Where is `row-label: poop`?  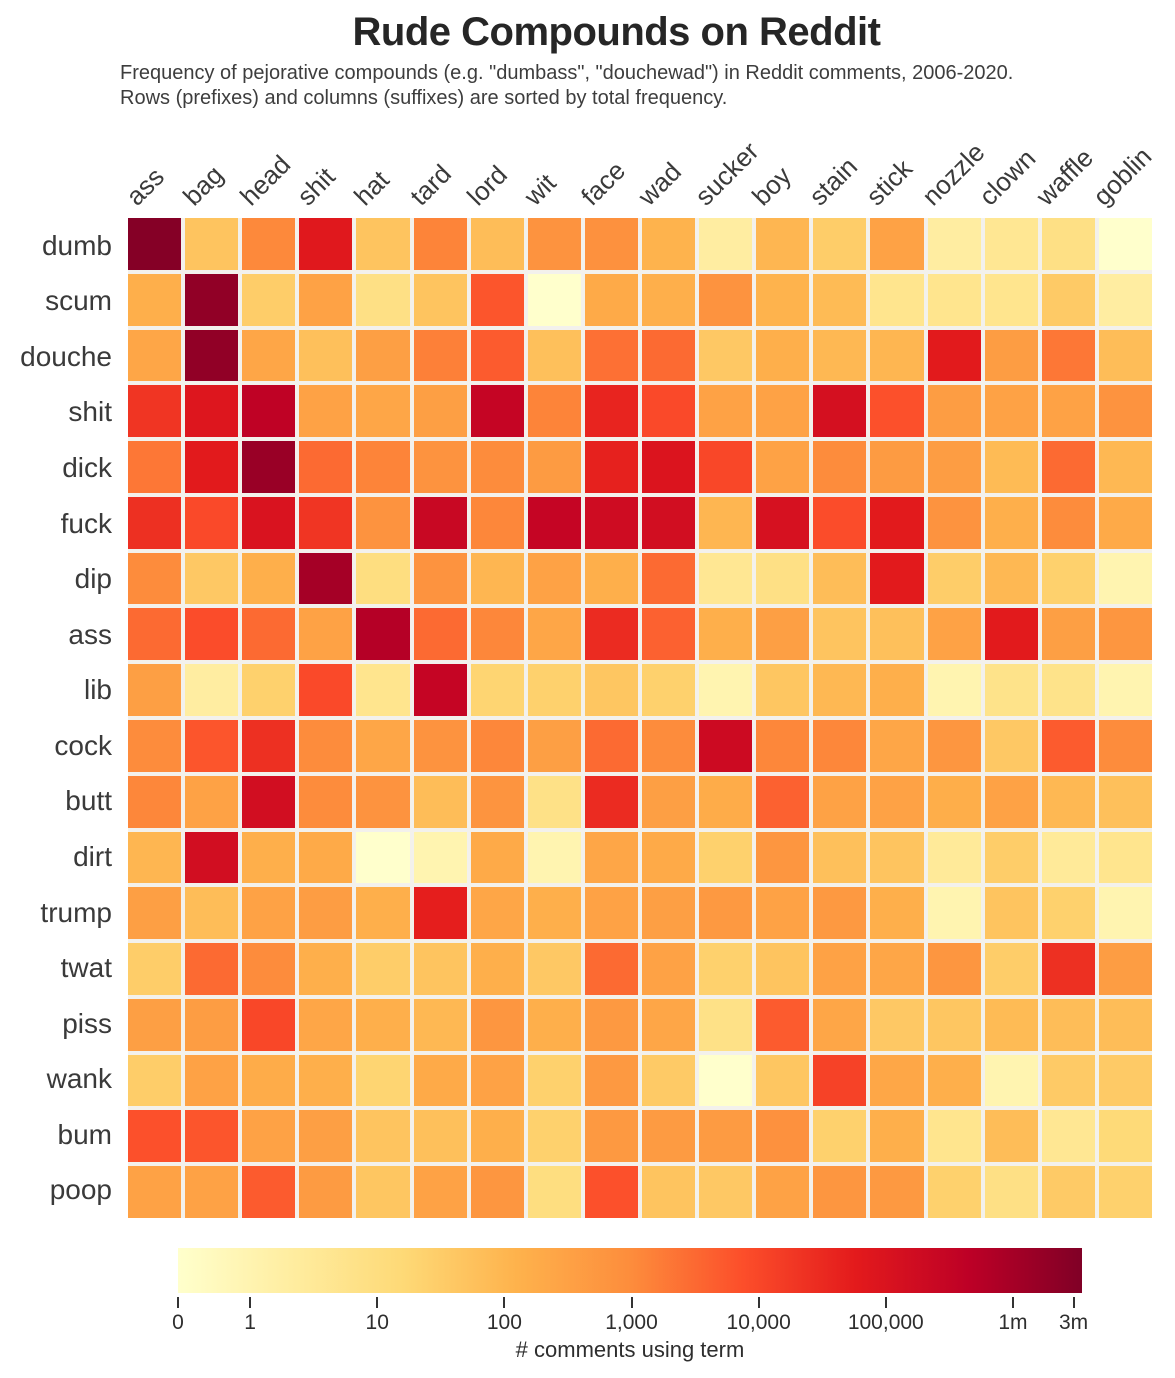 row-label: poop is located at coordinates (80, 1190).